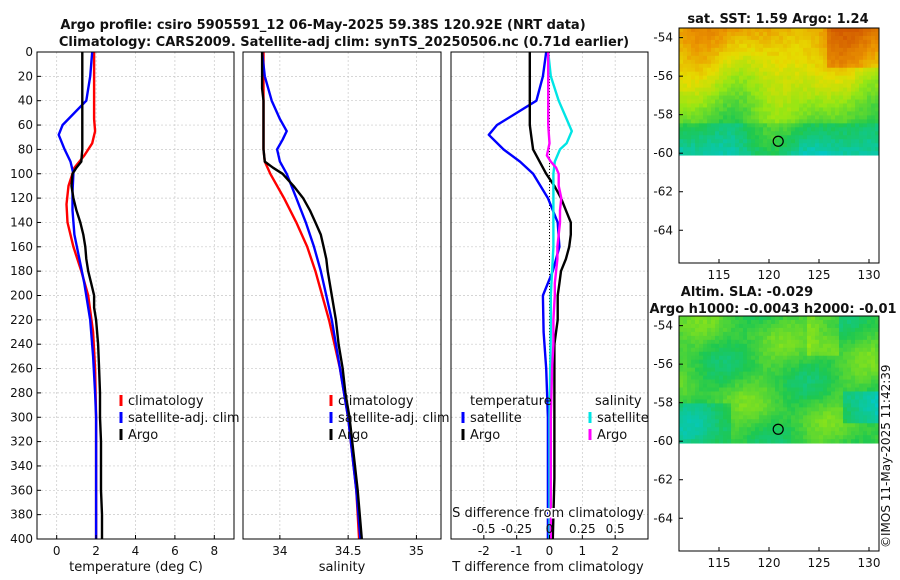 The width and height of the screenshot is (900, 580). I want to click on depth-tick-label: 320, so click(21, 442).